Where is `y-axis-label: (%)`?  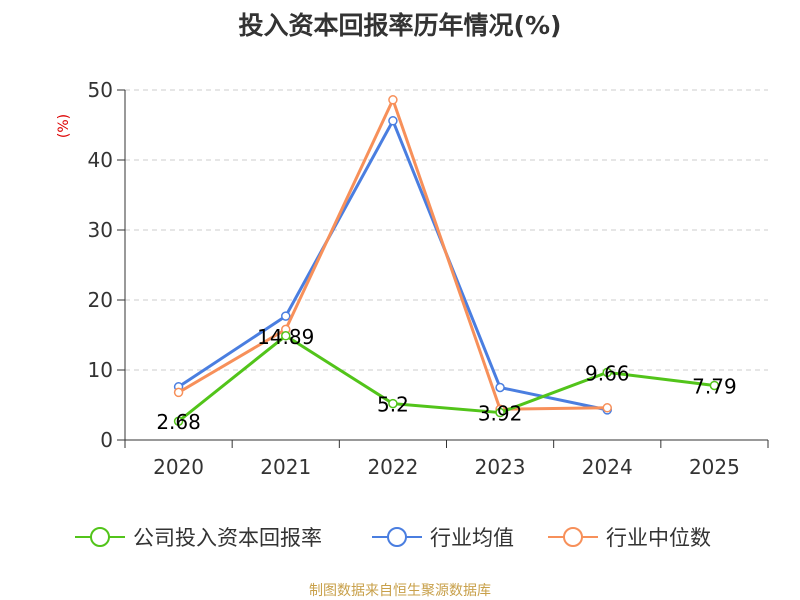 y-axis-label: (%) is located at coordinates (64, 126).